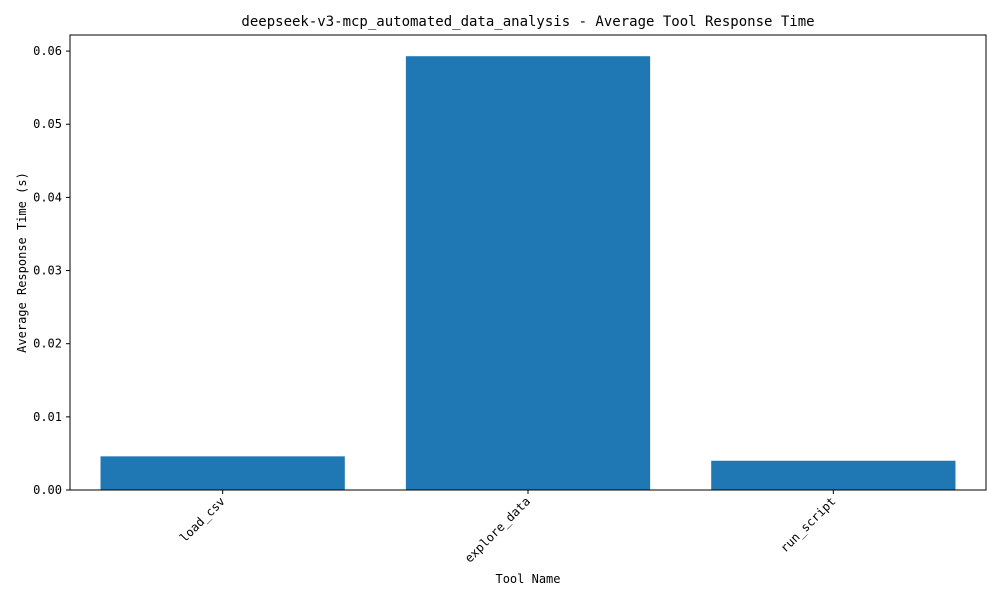 This screenshot has width=1000, height=600. I want to click on bar-load-csv, so click(222, 473).